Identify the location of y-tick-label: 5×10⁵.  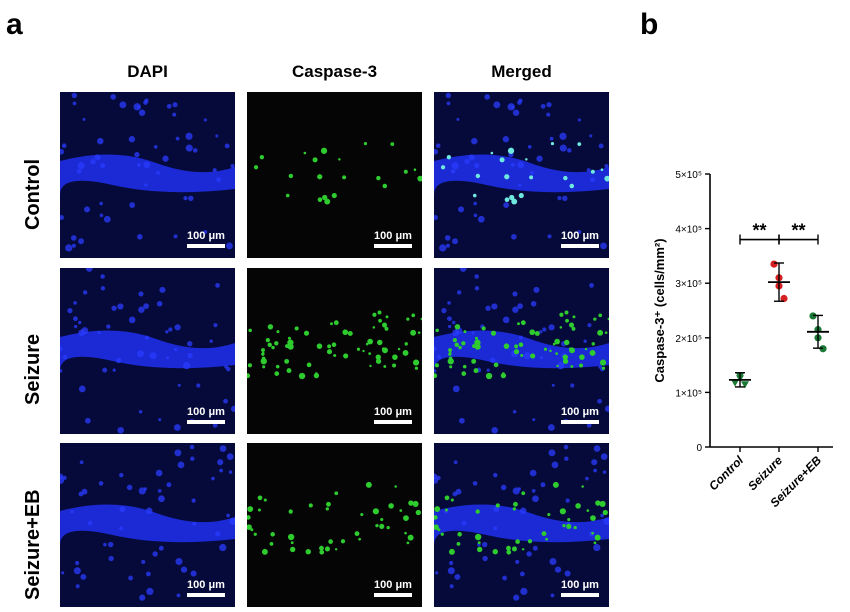
(688, 175).